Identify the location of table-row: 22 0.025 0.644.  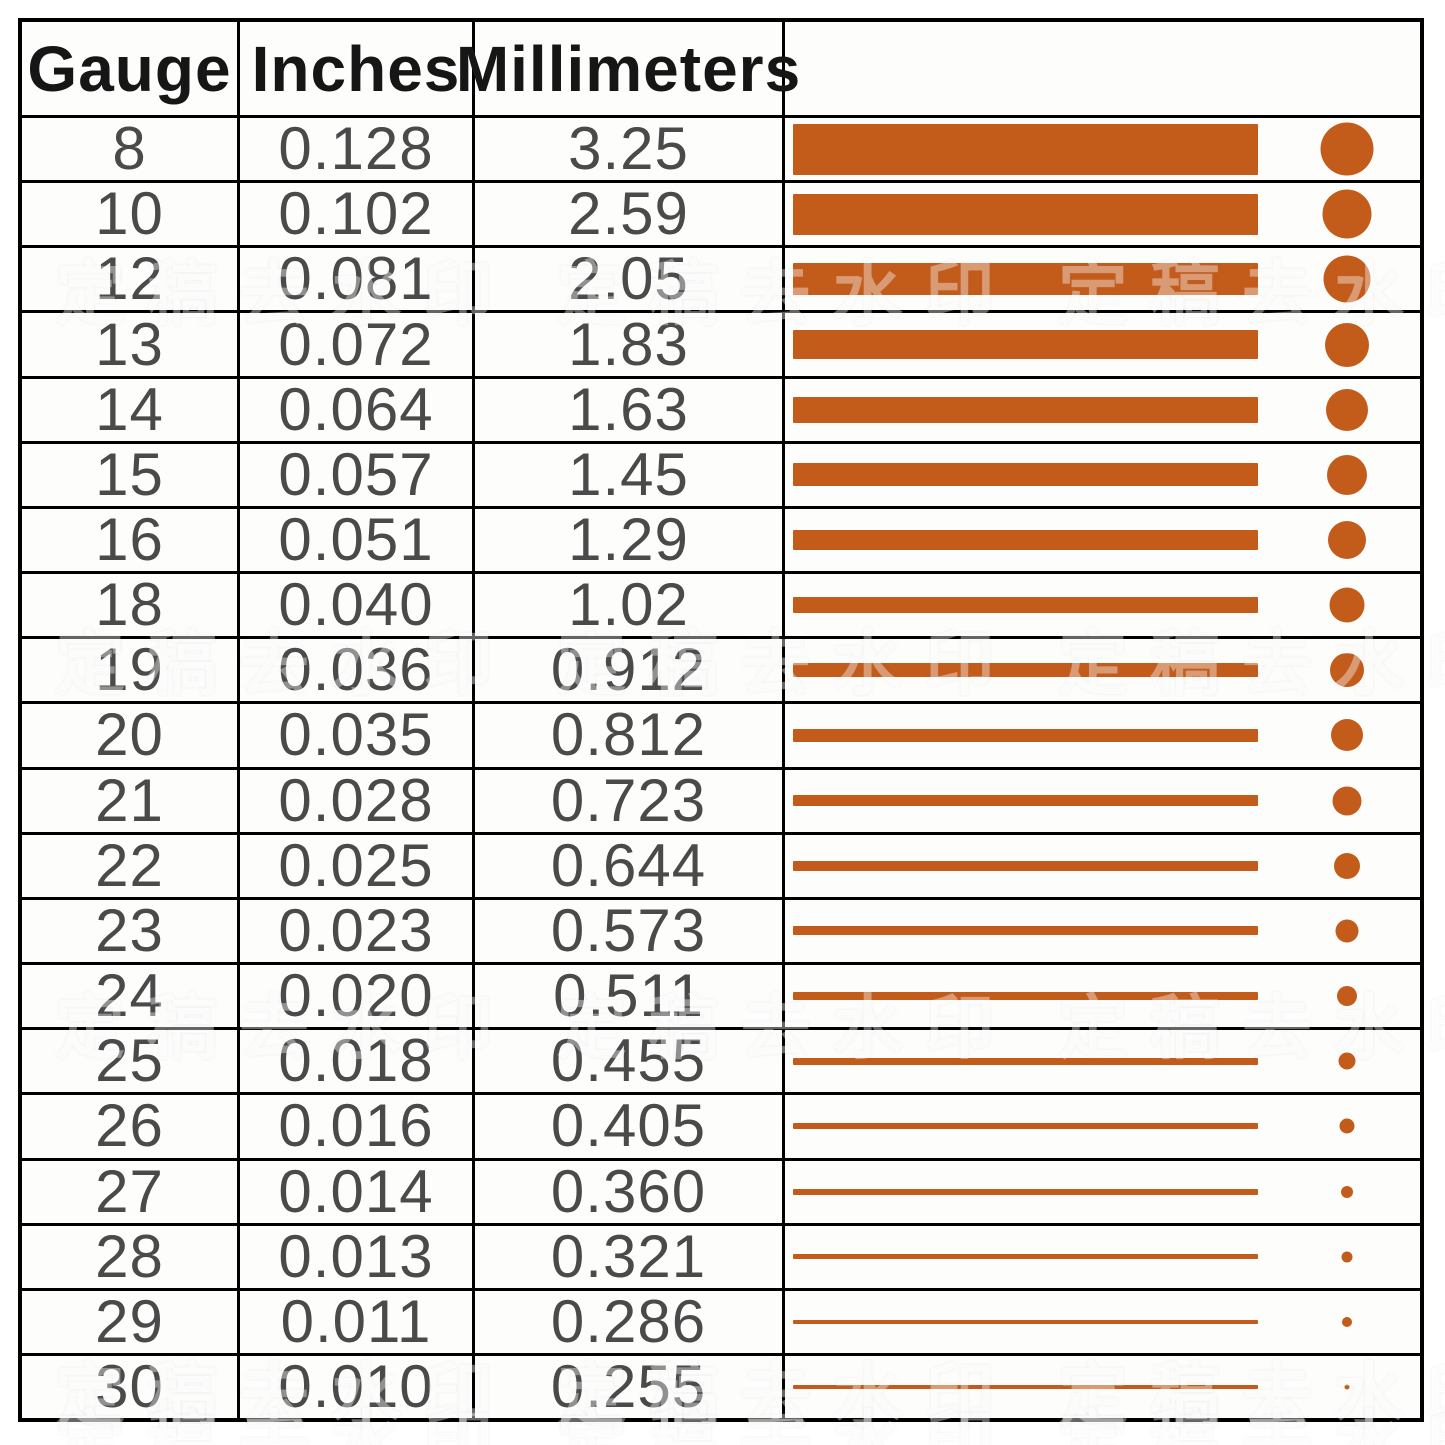
(721, 864).